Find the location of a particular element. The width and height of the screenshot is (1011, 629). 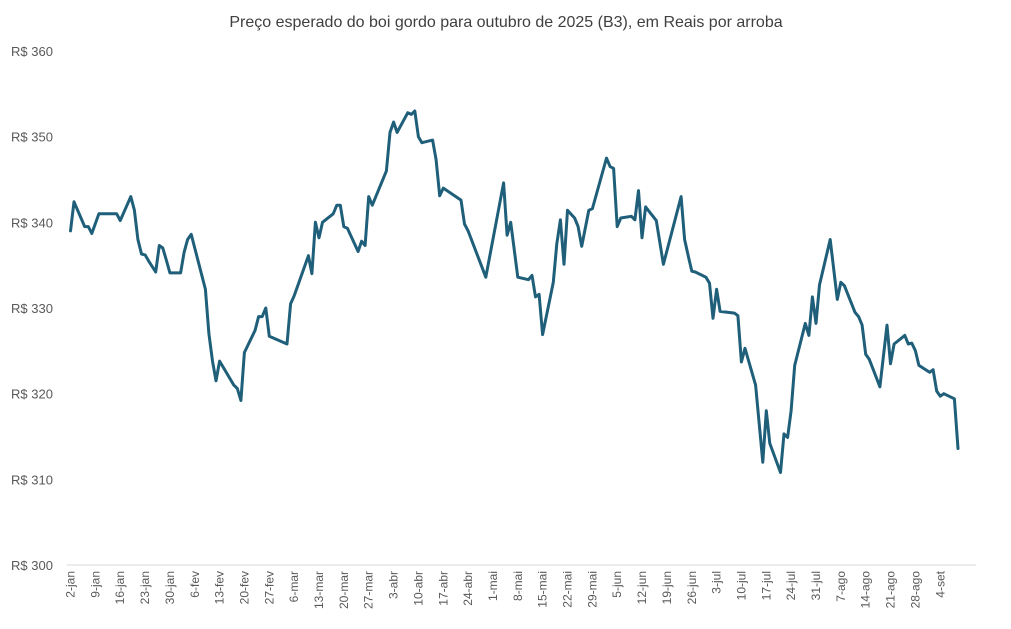

x-tick-label: 10-jul is located at coordinates (741, 585).